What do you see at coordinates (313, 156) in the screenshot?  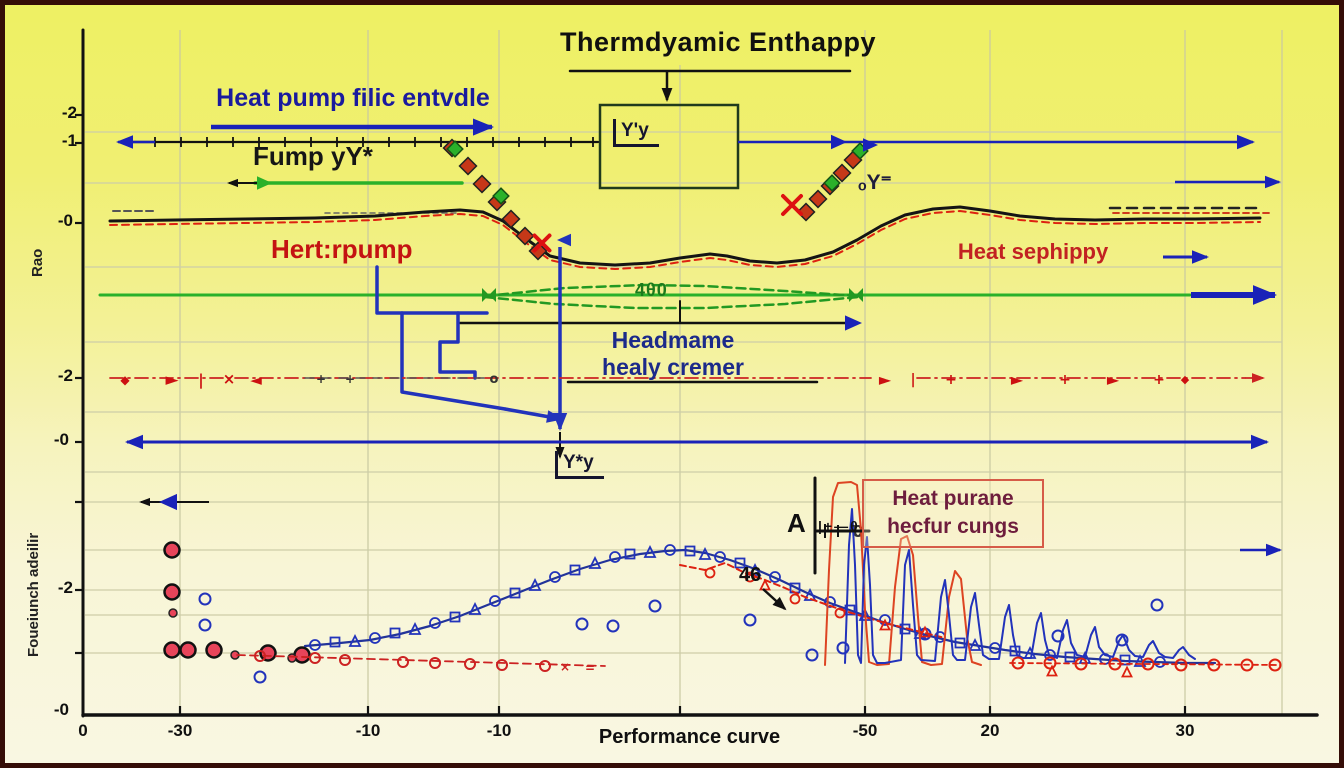 I see `fump-label: Fump yY*` at bounding box center [313, 156].